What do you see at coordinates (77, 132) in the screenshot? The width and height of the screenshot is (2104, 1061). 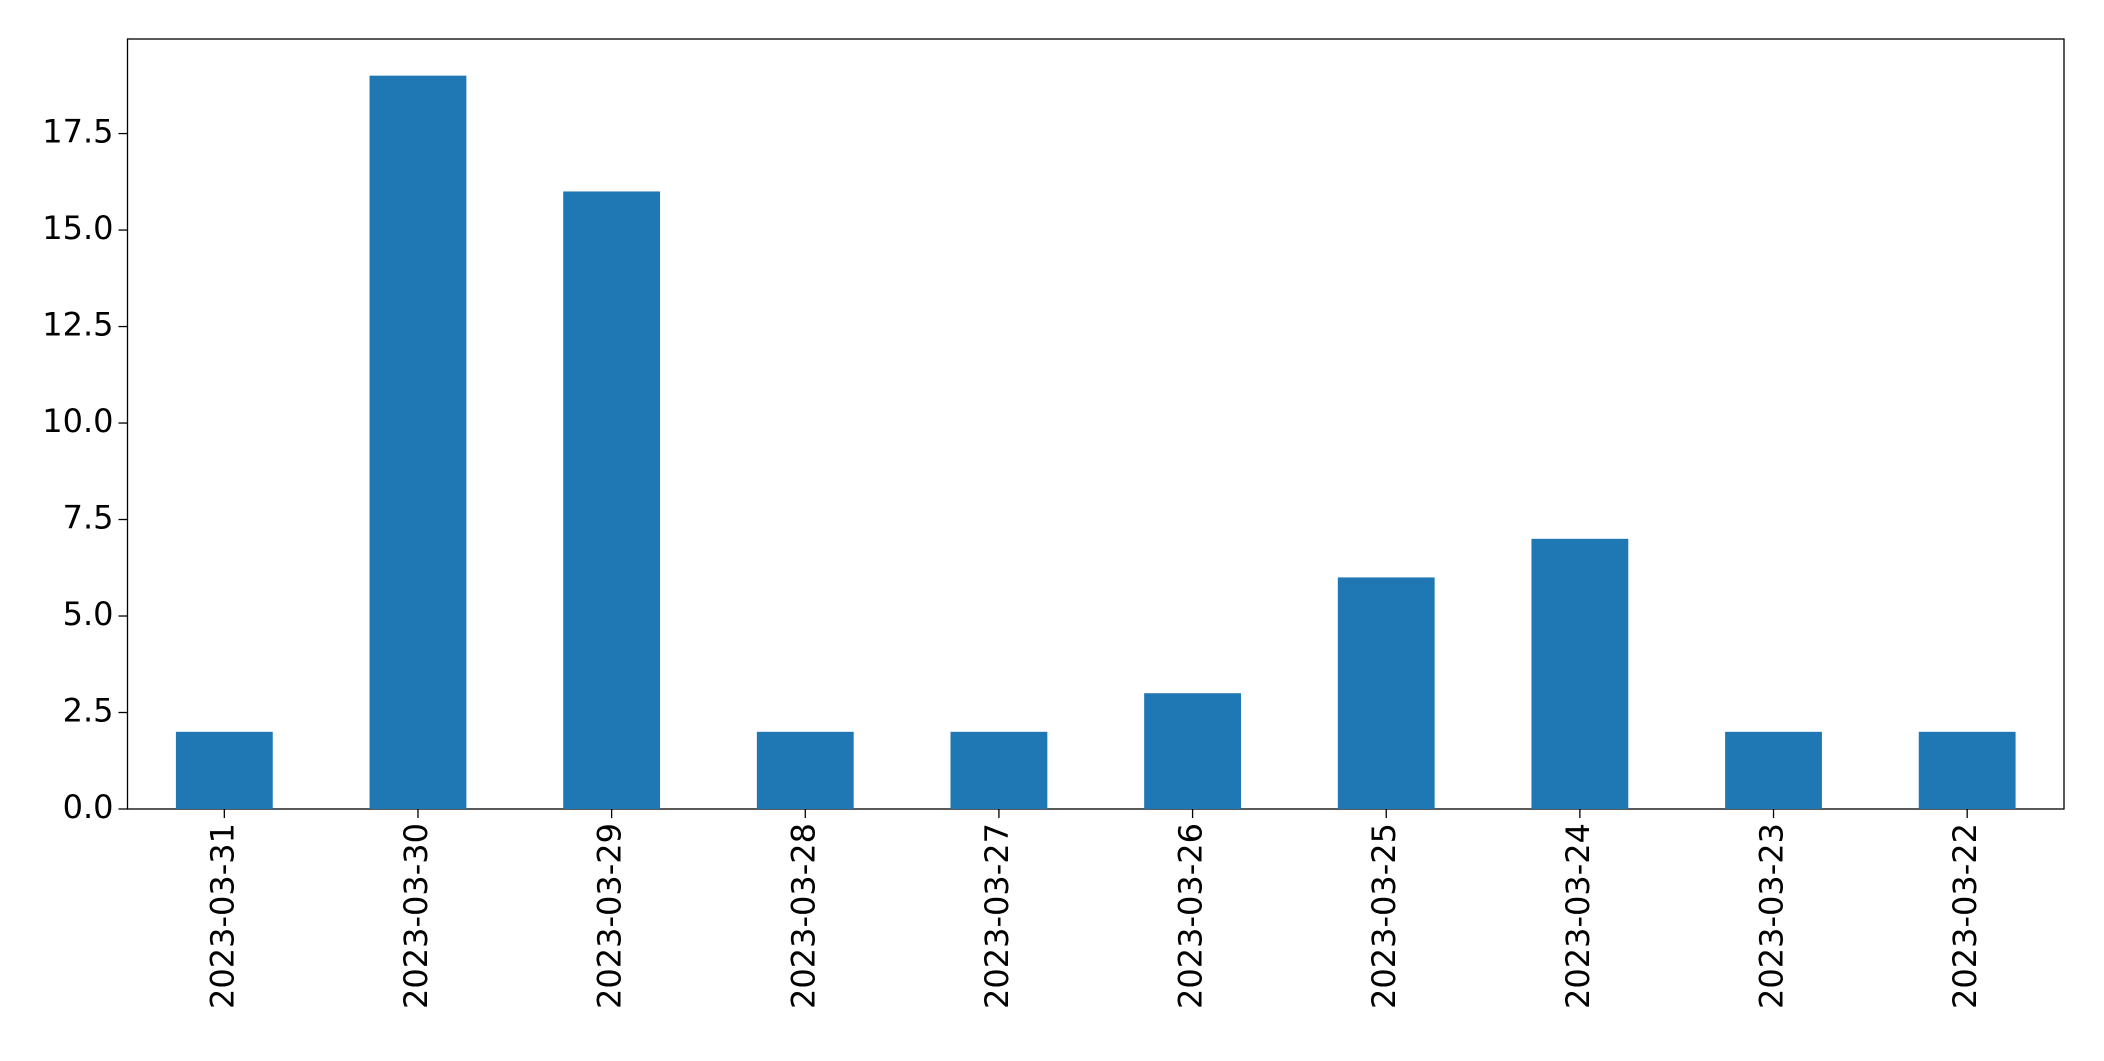 I see `y-tick-label: 17.5` at bounding box center [77, 132].